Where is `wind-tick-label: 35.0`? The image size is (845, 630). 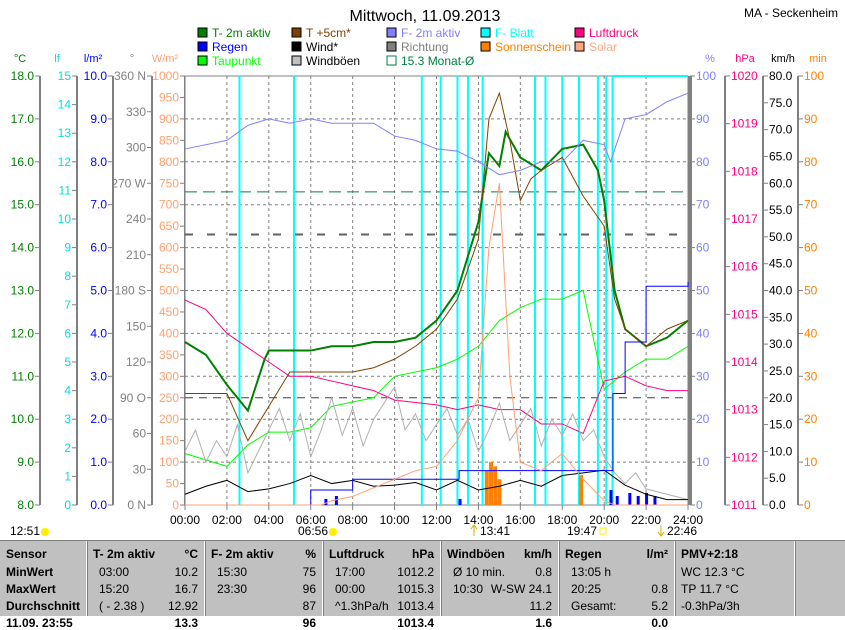 wind-tick-label: 35.0 is located at coordinates (781, 317).